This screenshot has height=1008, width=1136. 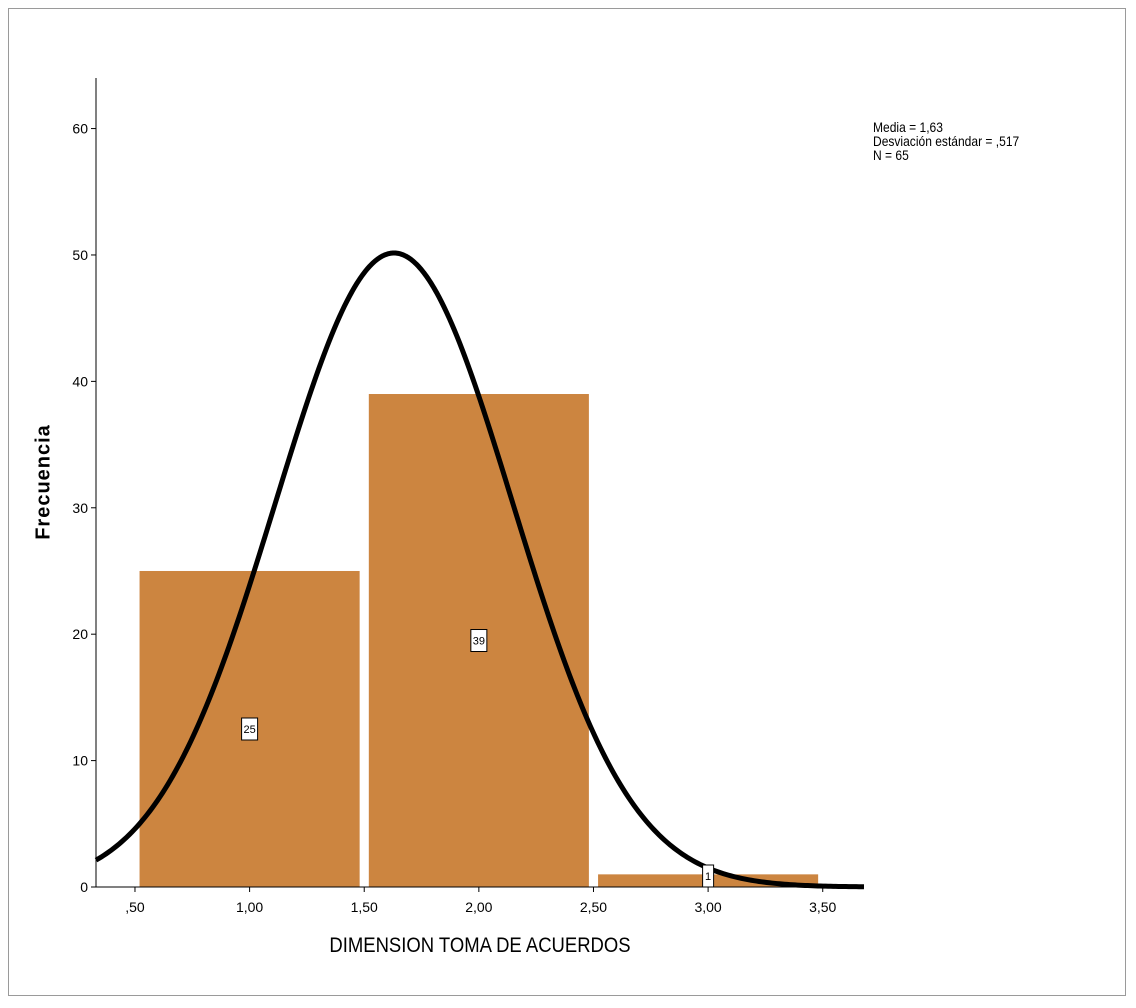 I want to click on stats-mean: Media = 1,63, so click(x=908, y=127).